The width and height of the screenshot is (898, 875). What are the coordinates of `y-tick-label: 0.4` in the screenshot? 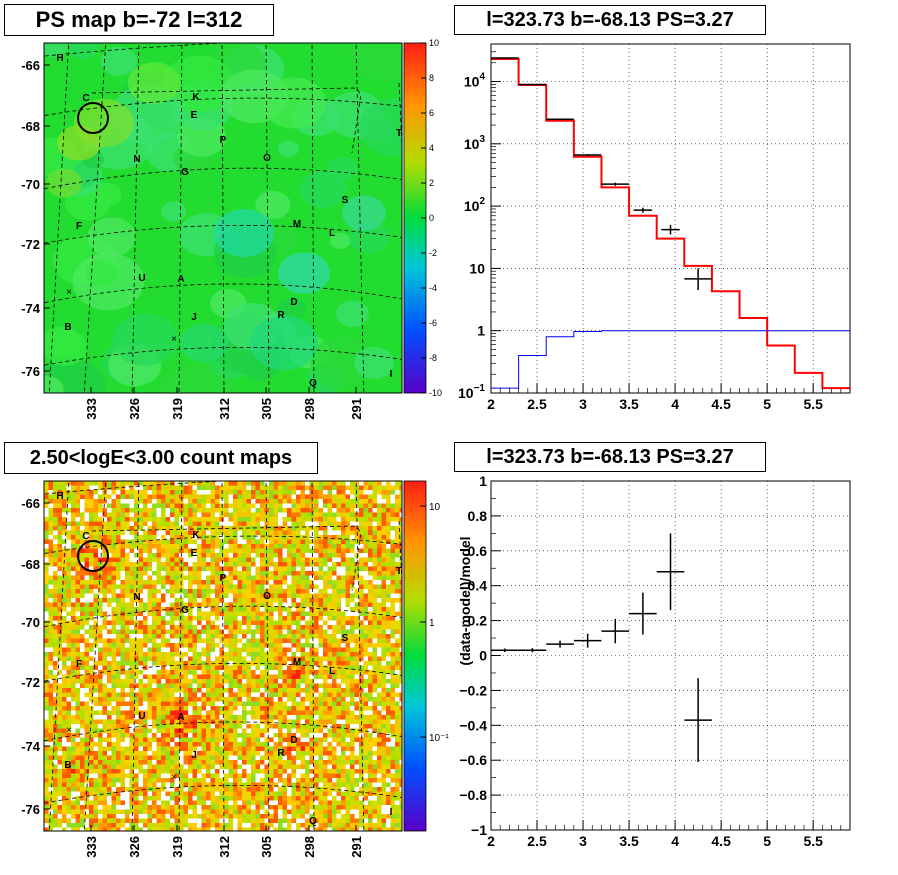 It's located at (478, 586).